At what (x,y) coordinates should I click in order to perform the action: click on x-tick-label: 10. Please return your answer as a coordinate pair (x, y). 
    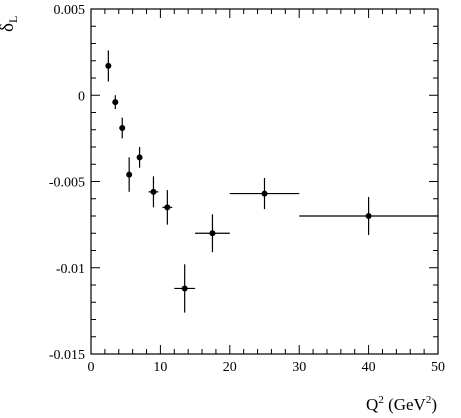
    Looking at the image, I should click on (160, 367).